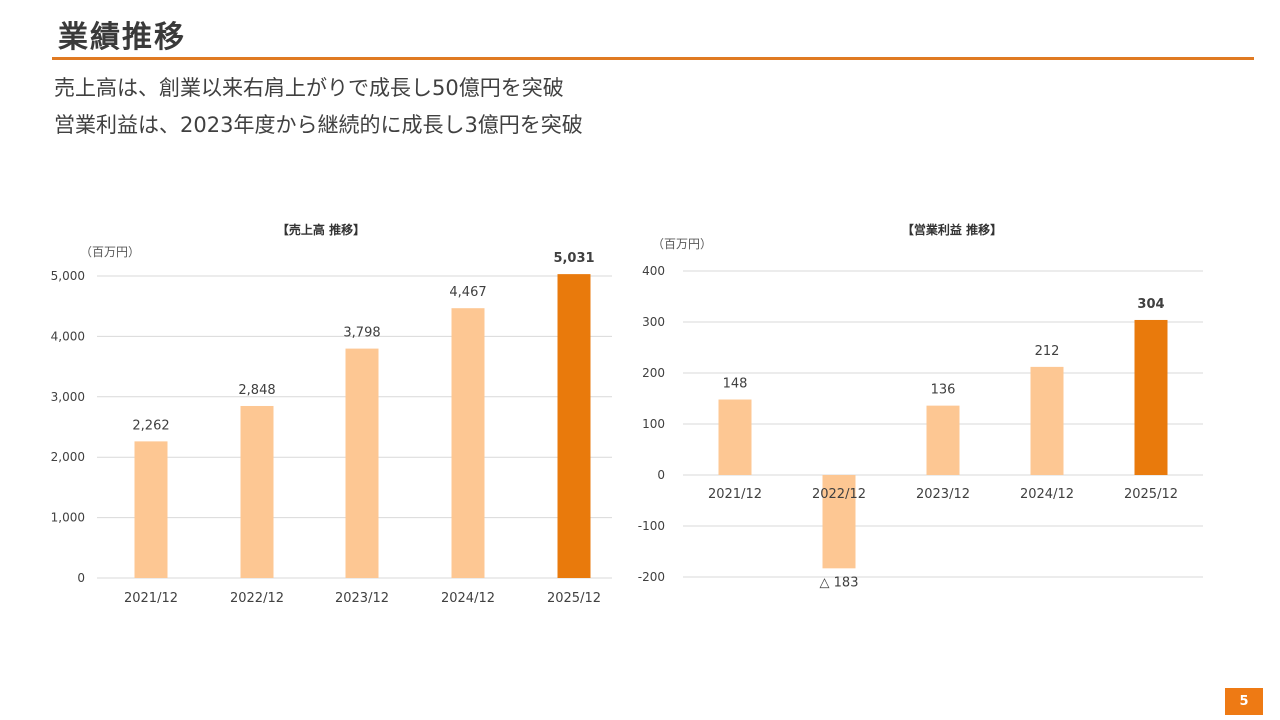  I want to click on summary-line-sales: 売上高は、創業以来右肩上がりで成長し50億円を突破, so click(309, 88).